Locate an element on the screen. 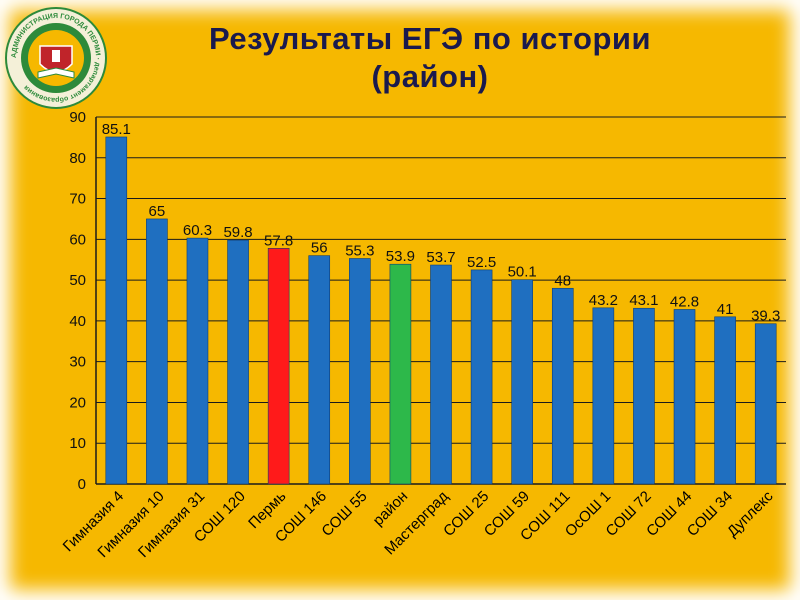 This screenshot has height=600, width=800. data-label: 41 is located at coordinates (725, 309).